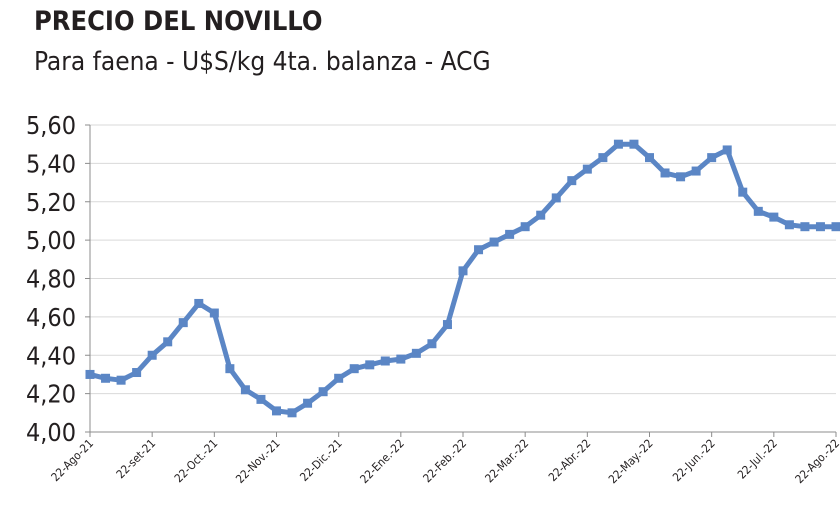  What do you see at coordinates (444, 460) in the screenshot?
I see `x-tick-label: 22-Feb.-22` at bounding box center [444, 460].